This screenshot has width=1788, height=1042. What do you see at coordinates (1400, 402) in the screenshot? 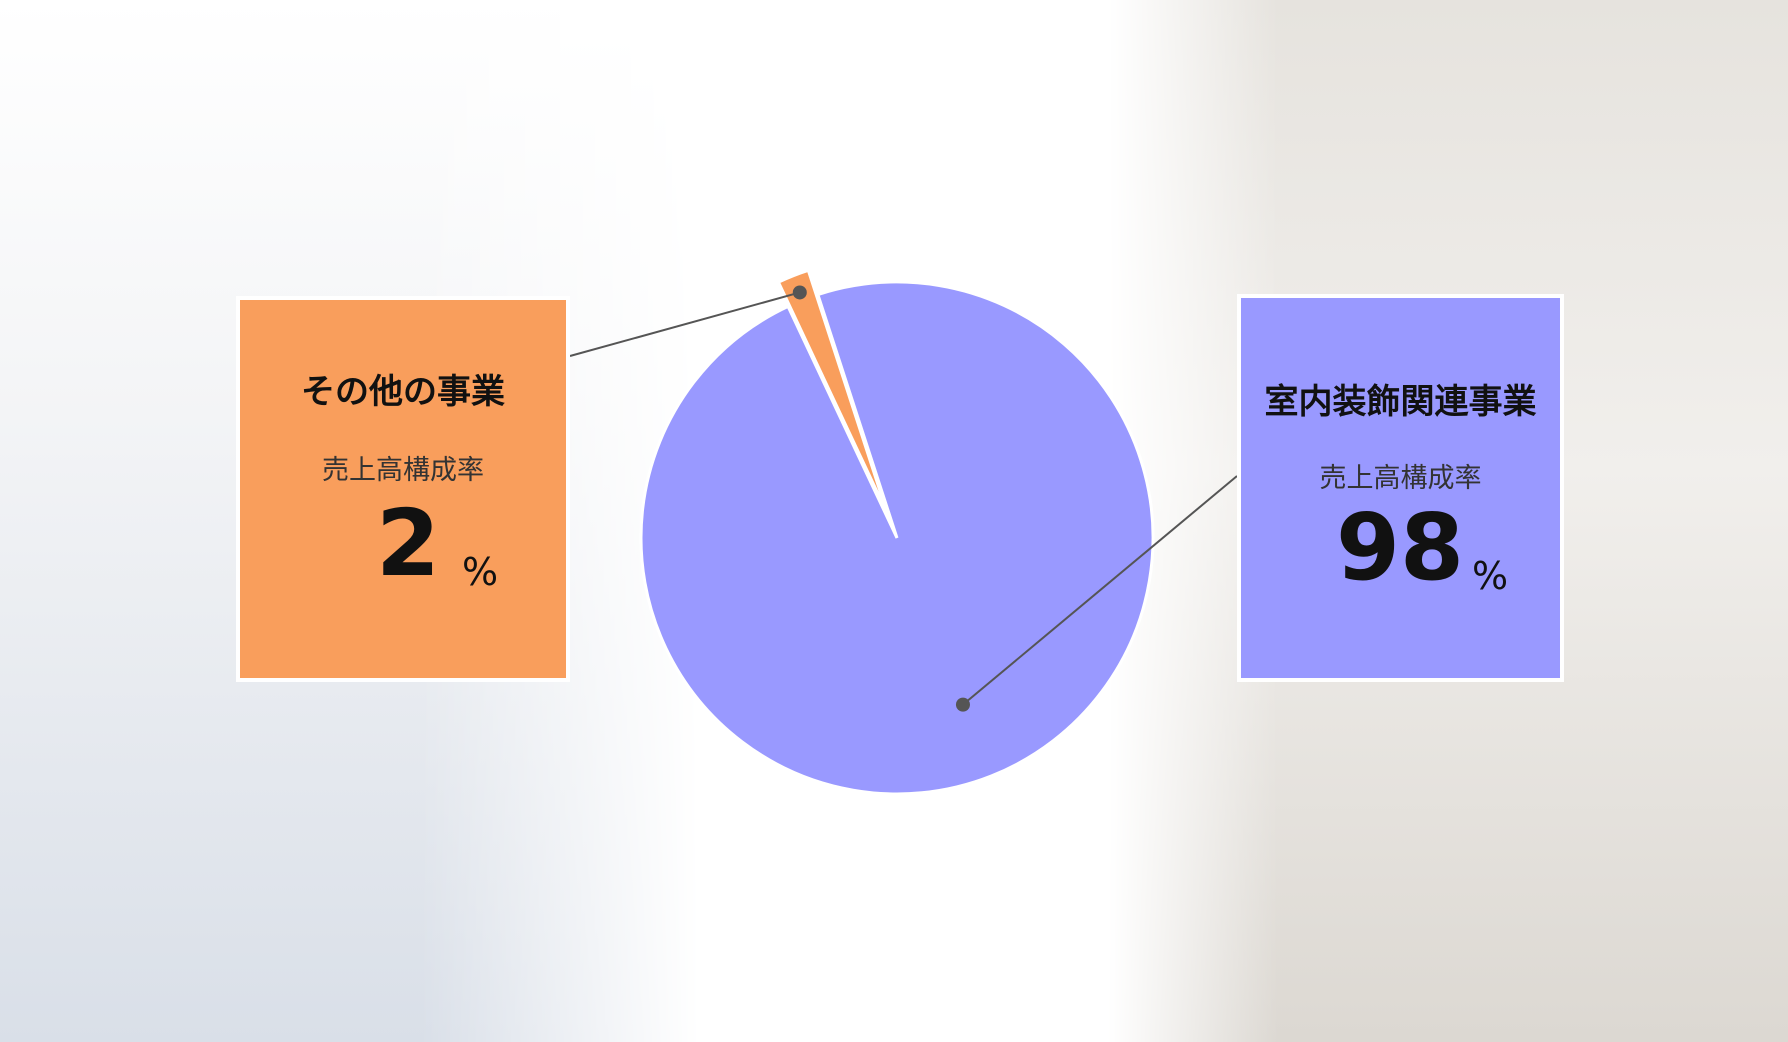
I see `category-name: 室内装飾関連事業` at bounding box center [1400, 402].